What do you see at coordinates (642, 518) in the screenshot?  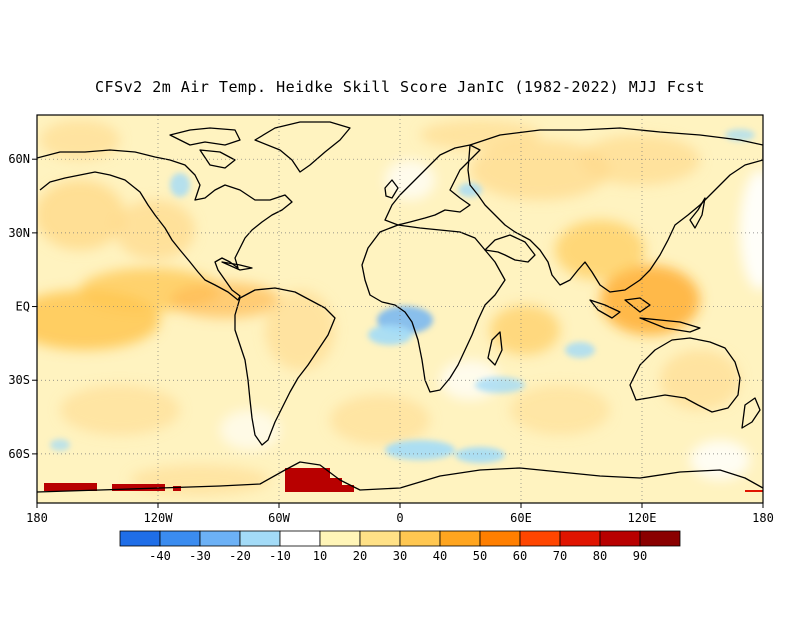 I see `x-tick-label: 120E` at bounding box center [642, 518].